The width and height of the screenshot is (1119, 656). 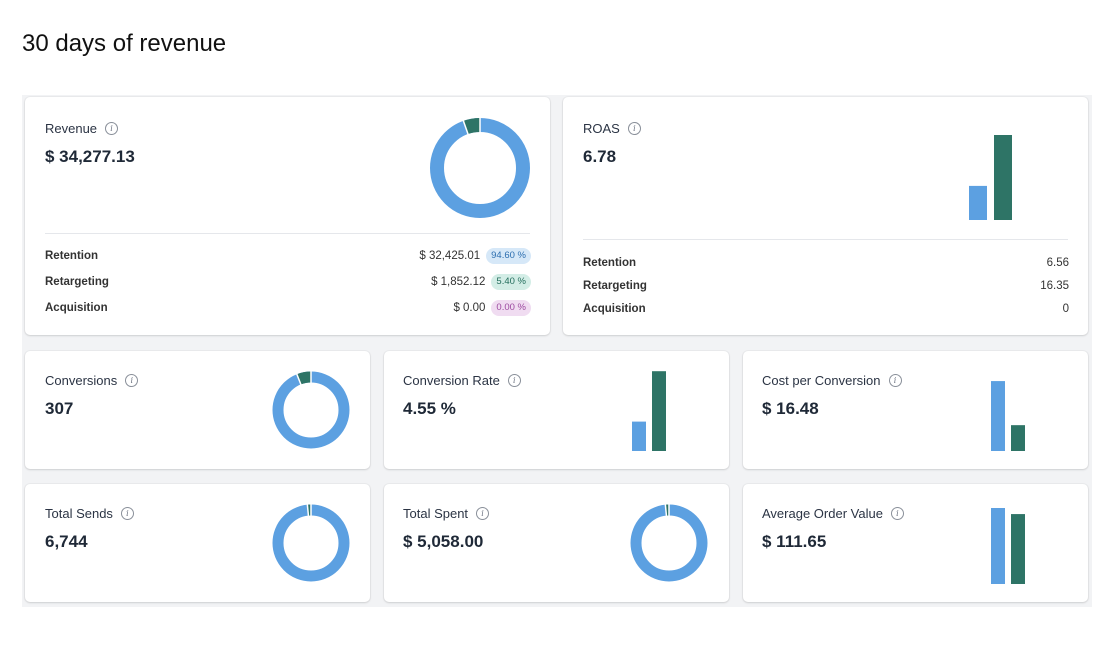 I want to click on average-order-value-bar-chart, so click(x=1008, y=546).